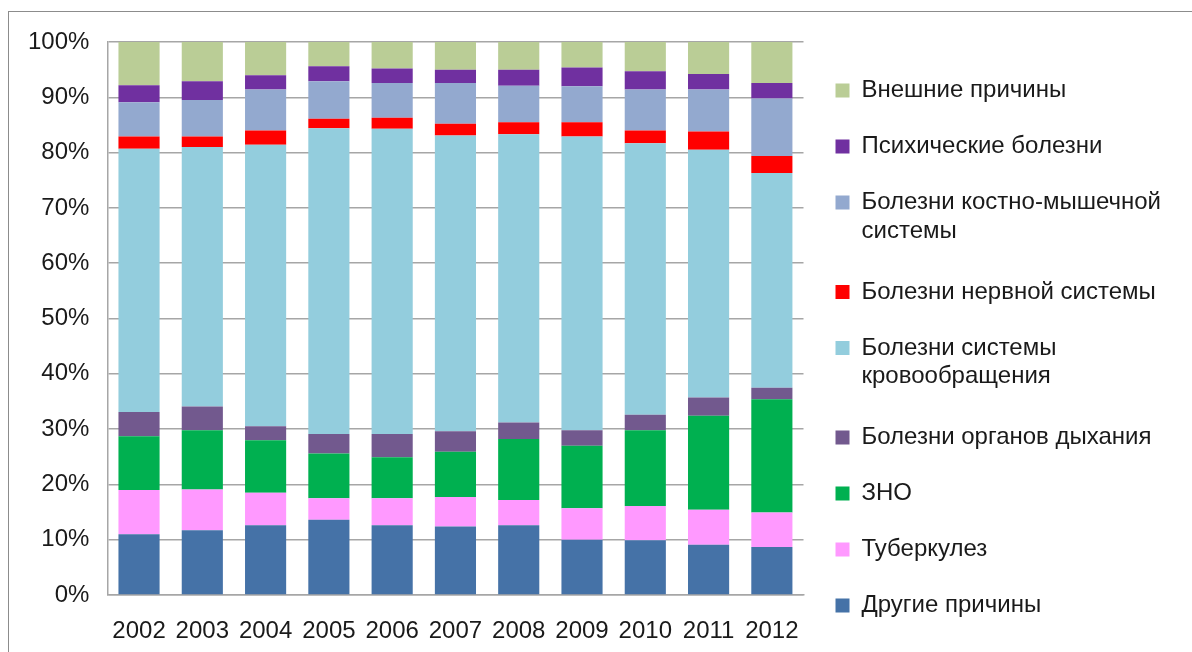 The height and width of the screenshot is (652, 1192). What do you see at coordinates (951, 604) in the screenshot?
I see `legend-label: Другие причины` at bounding box center [951, 604].